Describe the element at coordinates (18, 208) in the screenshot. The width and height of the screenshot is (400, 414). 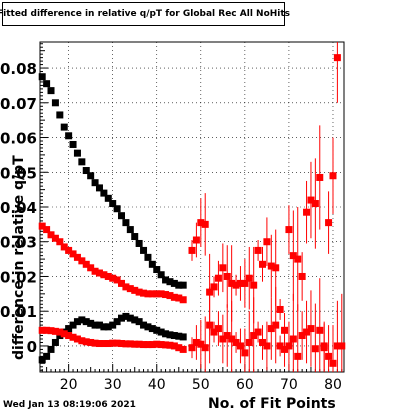
I see `y-tick-label: 0.04` at that location.